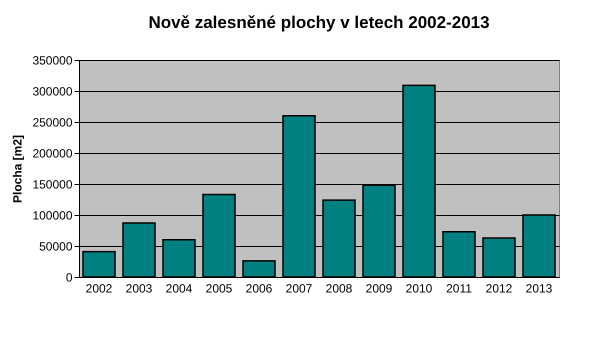 The width and height of the screenshot is (600, 348). I want to click on y-tick-label: 150000, so click(52, 185).